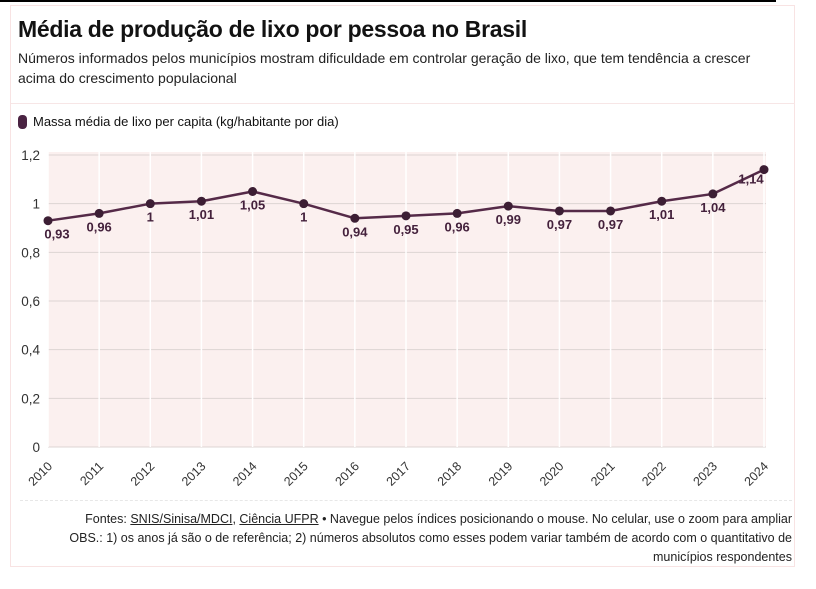  What do you see at coordinates (603, 474) in the screenshot?
I see `x-axis-tick-label: 2021` at bounding box center [603, 474].